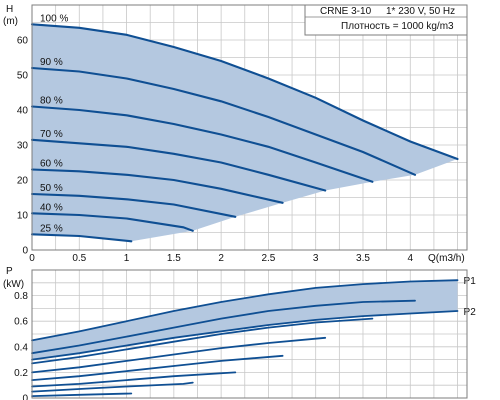  Describe the element at coordinates (51, 164) in the screenshot. I see `curve-label-60: 60 %` at that location.